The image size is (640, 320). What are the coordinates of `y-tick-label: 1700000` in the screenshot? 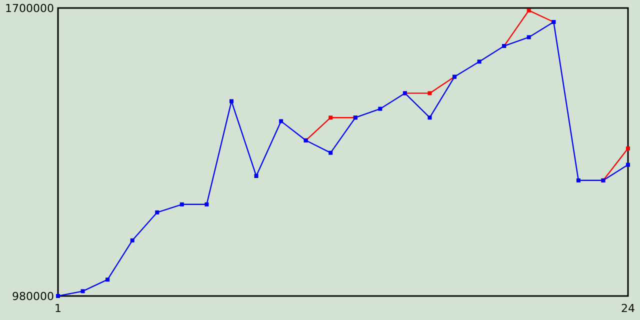 It's located at (29, 8).